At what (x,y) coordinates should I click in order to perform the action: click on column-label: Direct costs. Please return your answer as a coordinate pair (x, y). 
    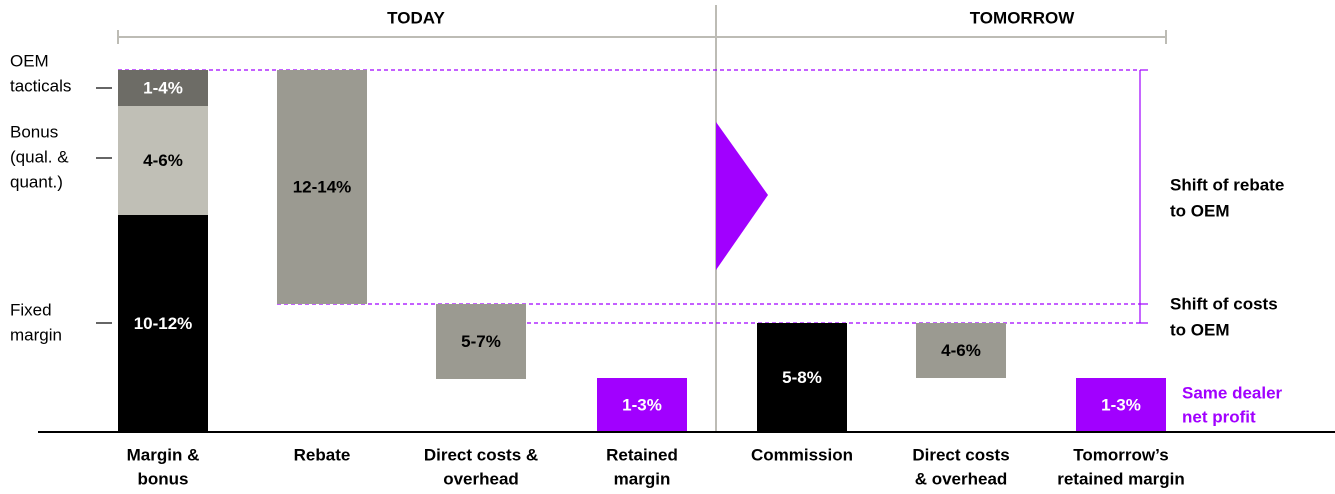
    Looking at the image, I should click on (960, 454).